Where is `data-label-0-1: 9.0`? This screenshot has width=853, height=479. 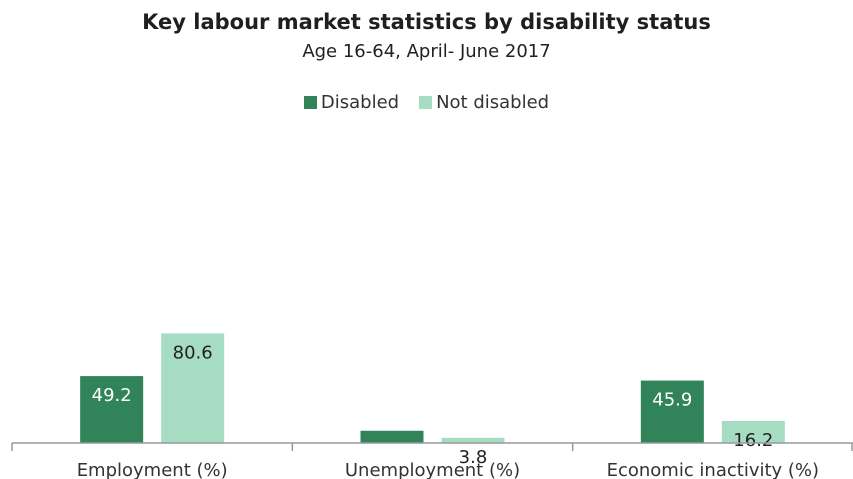 data-label-0-1: 9.0 is located at coordinates (392, 450).